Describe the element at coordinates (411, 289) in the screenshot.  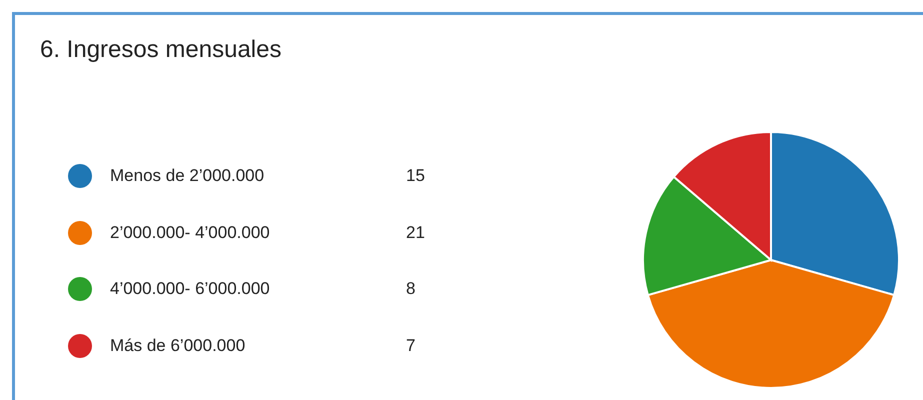
I see `data-label: 8` at that location.